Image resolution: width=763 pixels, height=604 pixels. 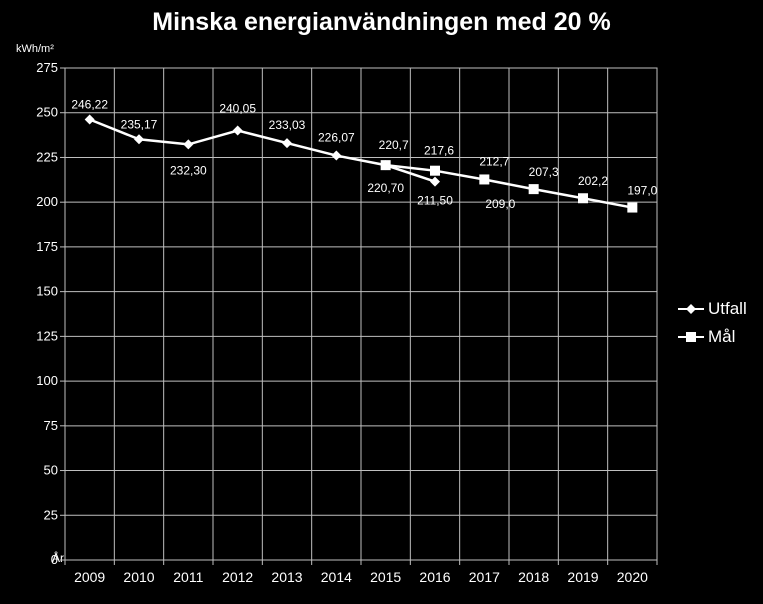 What do you see at coordinates (47, 201) in the screenshot?
I see `y-tick-label: 200` at bounding box center [47, 201].